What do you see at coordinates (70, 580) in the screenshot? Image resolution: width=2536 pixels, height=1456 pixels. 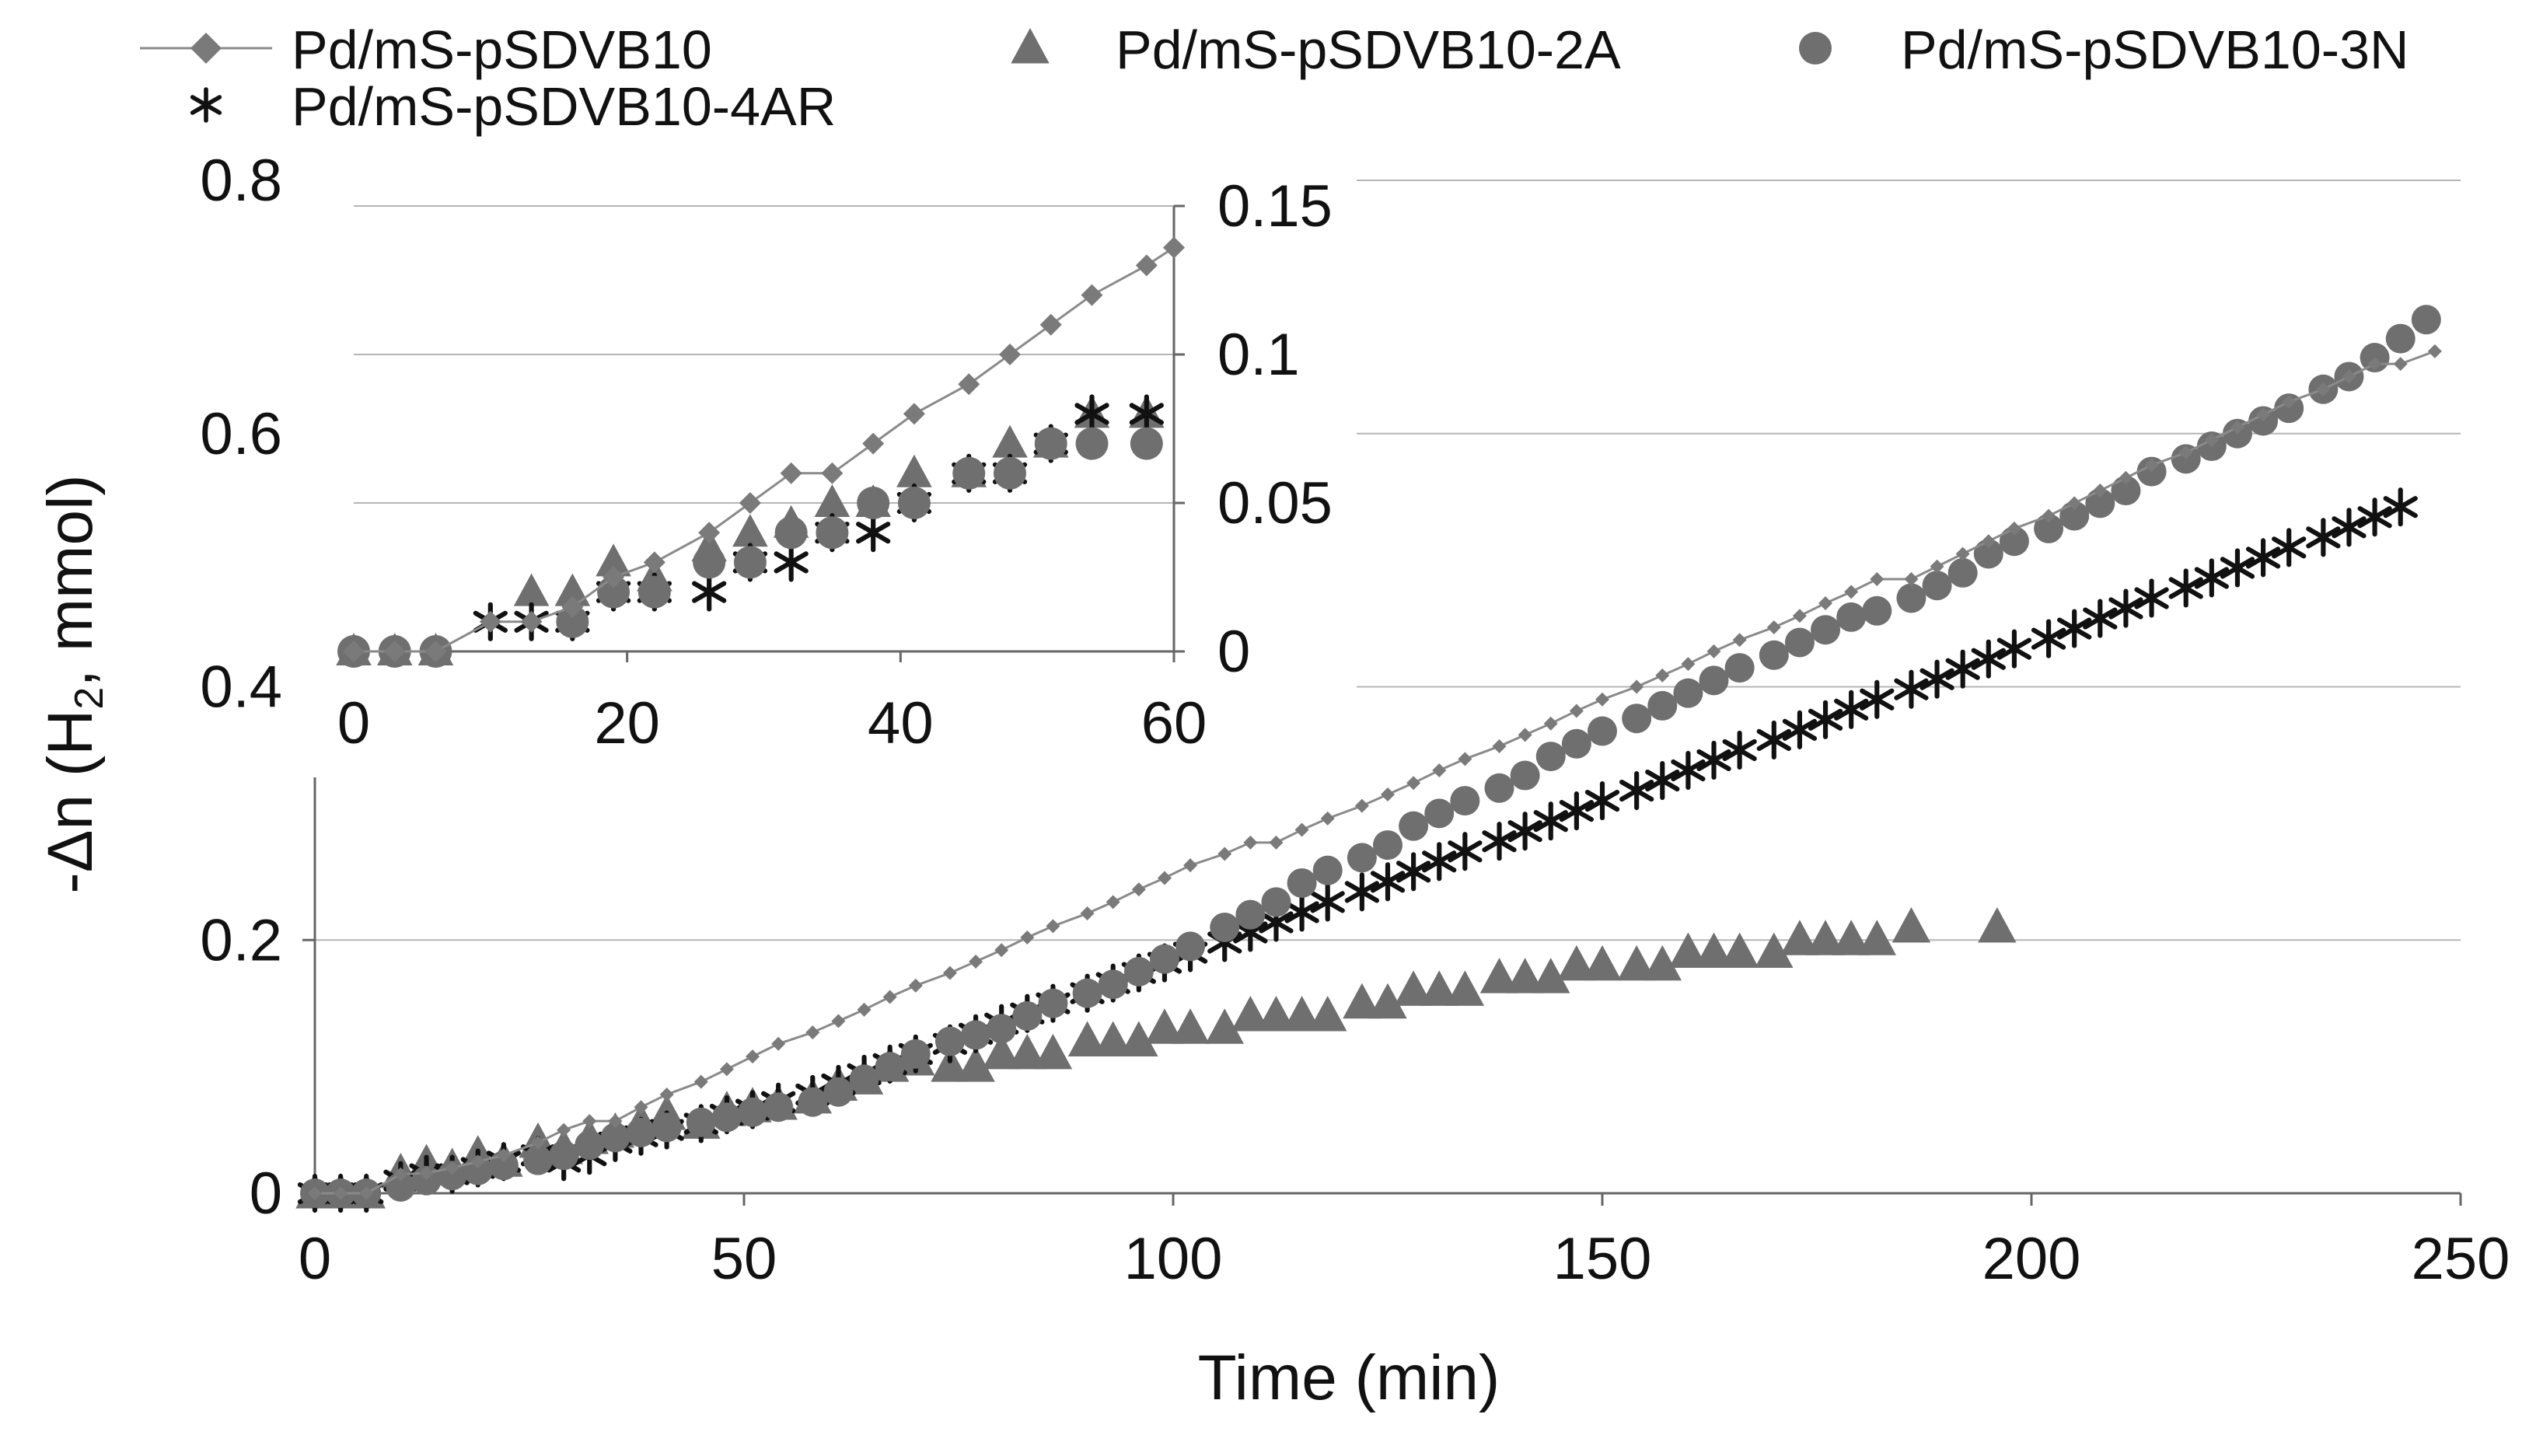 I see `y-axis-label-rest: , mmol)` at bounding box center [70, 580].